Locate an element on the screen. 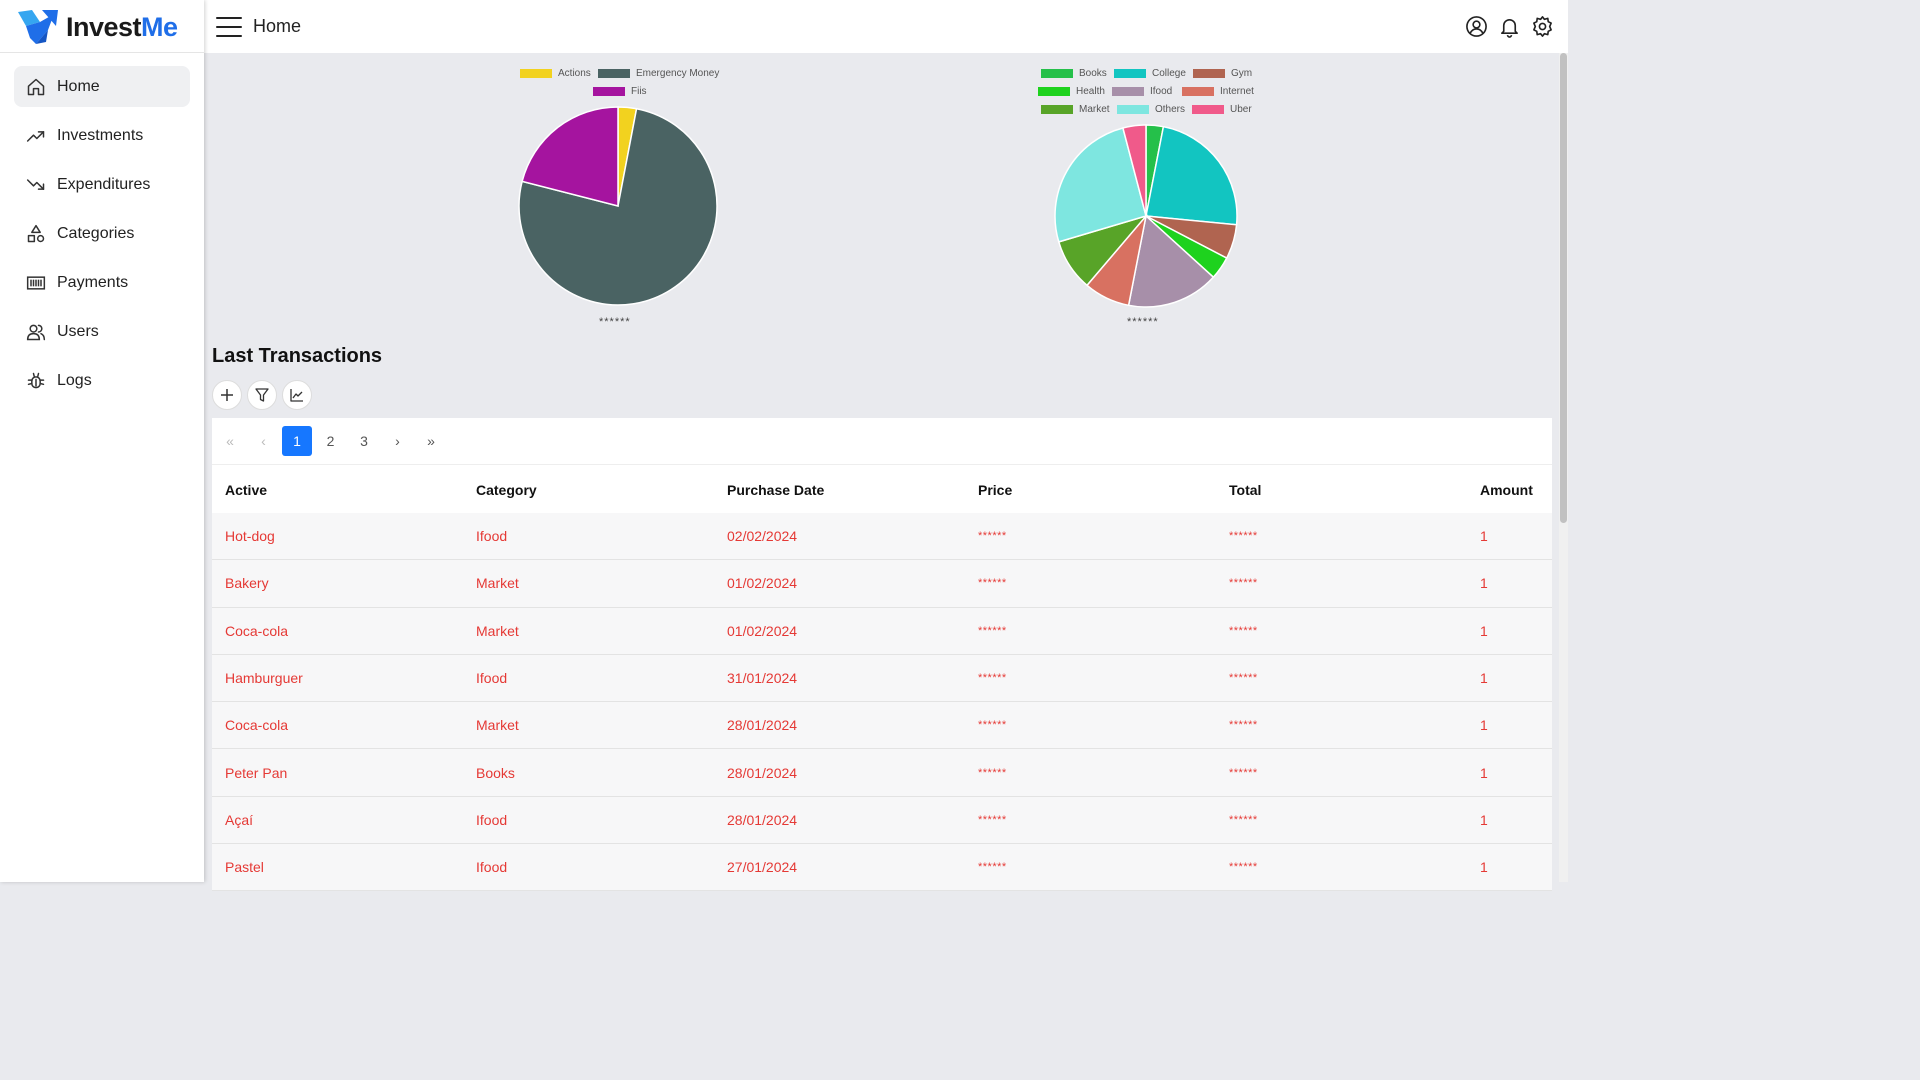 The height and width of the screenshot is (1080, 1920). top-bar: Home is located at coordinates (886, 26).